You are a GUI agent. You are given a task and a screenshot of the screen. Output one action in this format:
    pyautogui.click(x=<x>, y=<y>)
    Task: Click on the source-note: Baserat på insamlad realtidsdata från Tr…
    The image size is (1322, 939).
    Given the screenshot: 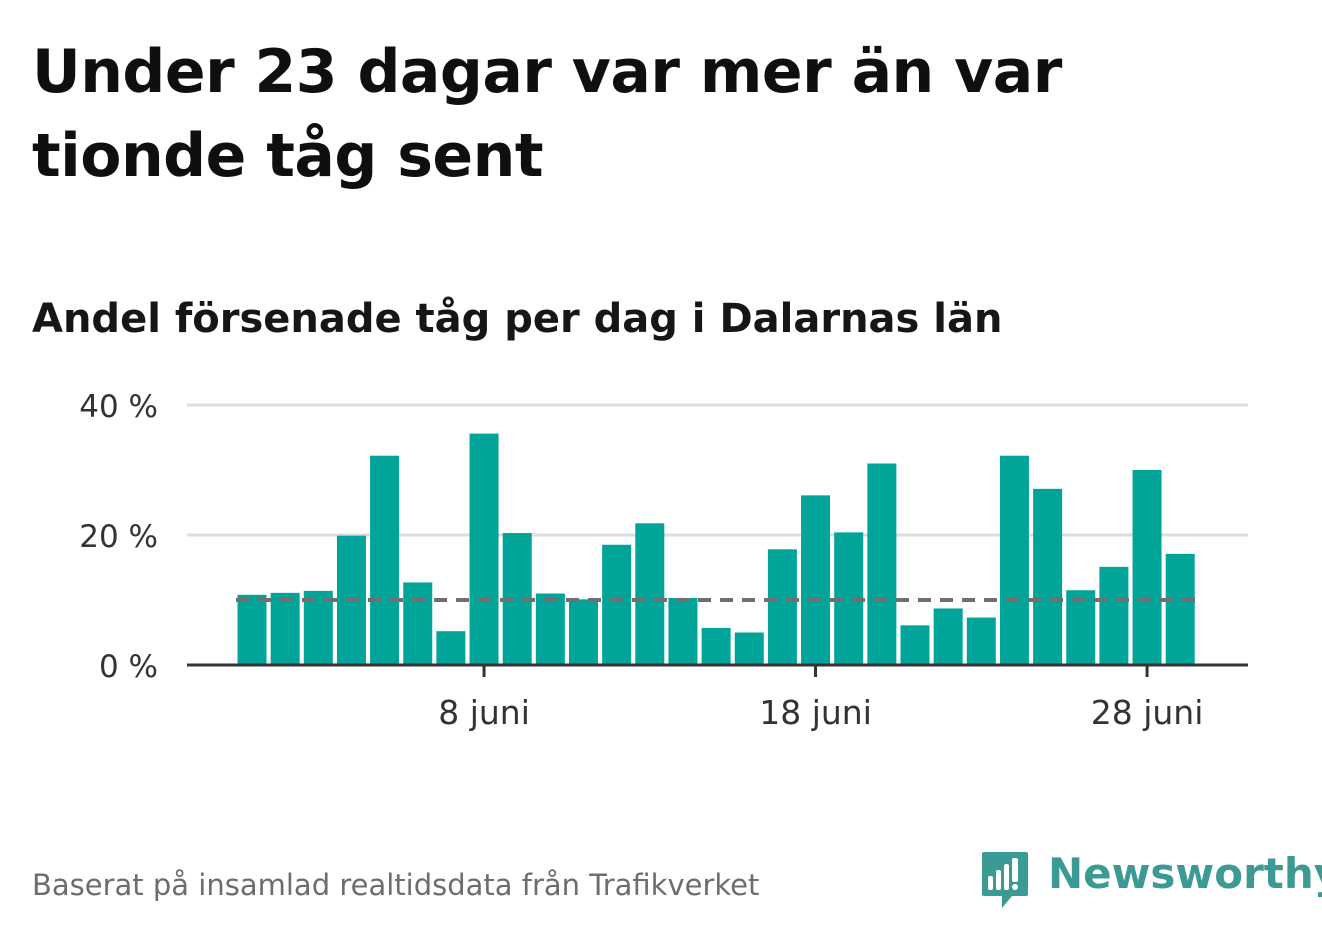 What is the action you would take?
    pyautogui.click(x=396, y=885)
    